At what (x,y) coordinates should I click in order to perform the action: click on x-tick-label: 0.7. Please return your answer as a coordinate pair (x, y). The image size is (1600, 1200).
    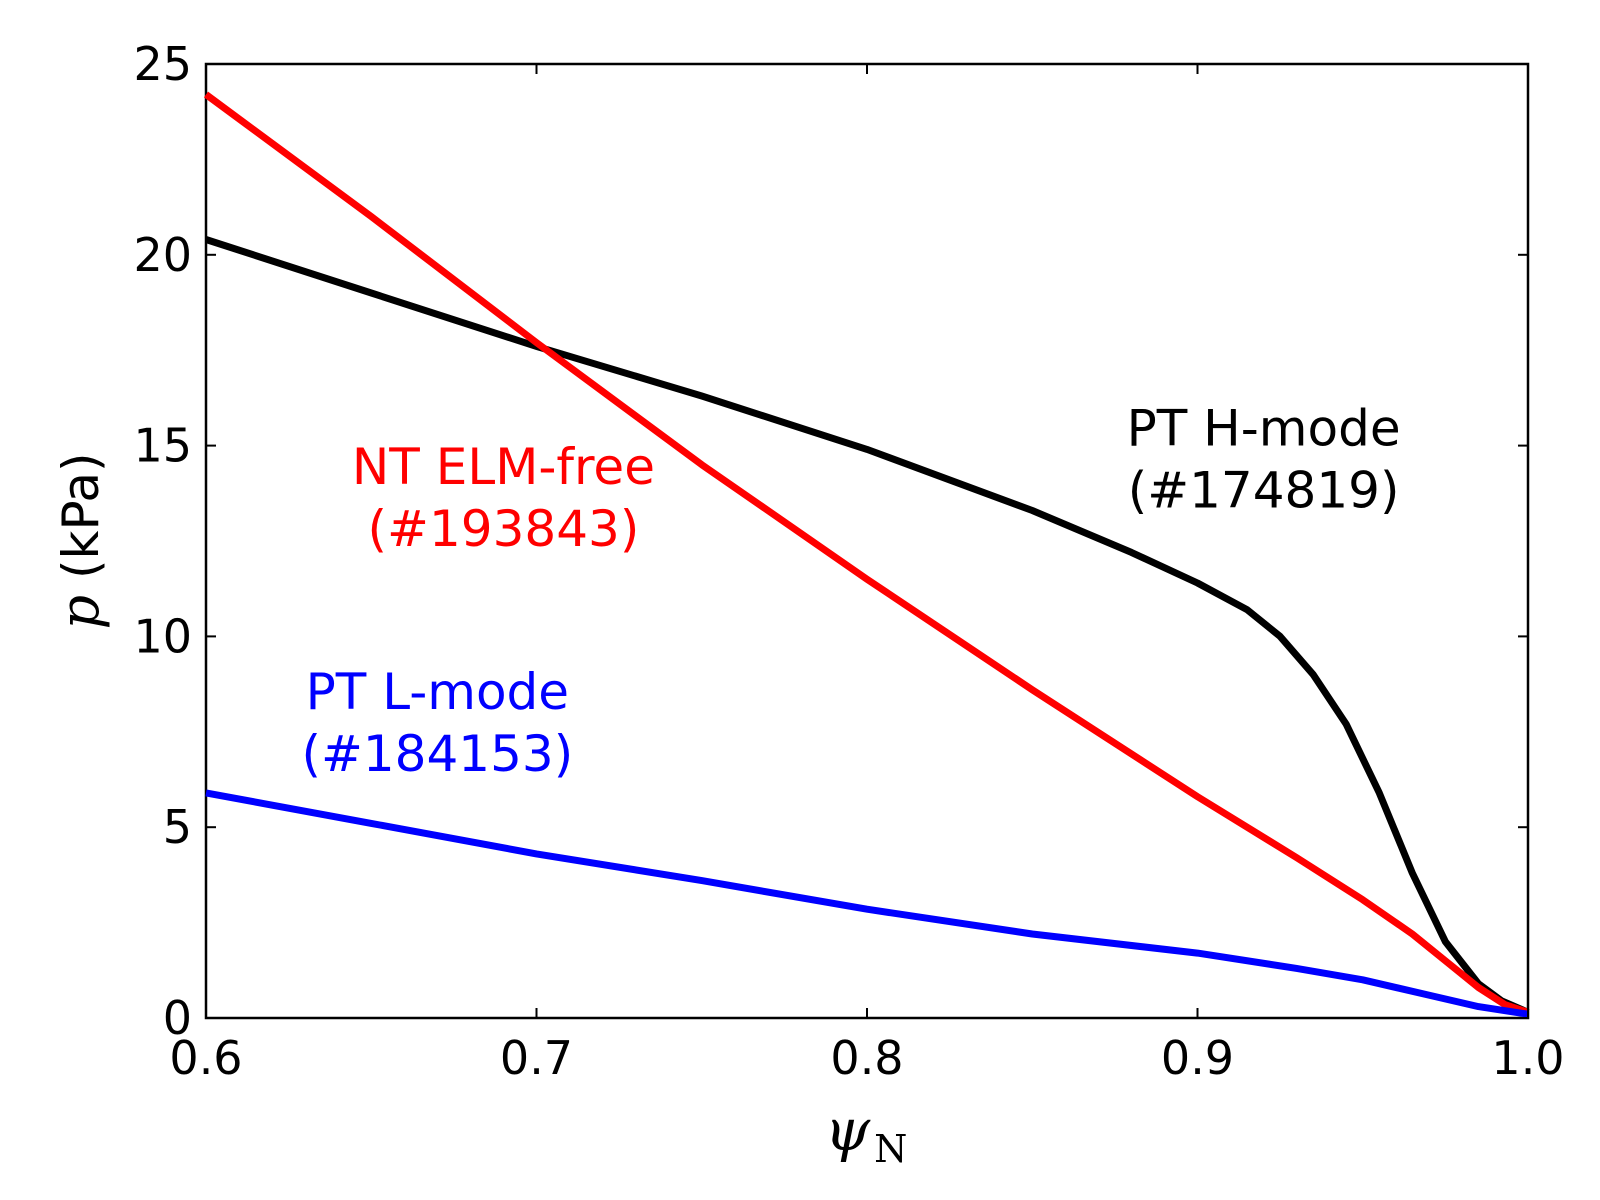
    Looking at the image, I should click on (536, 1058).